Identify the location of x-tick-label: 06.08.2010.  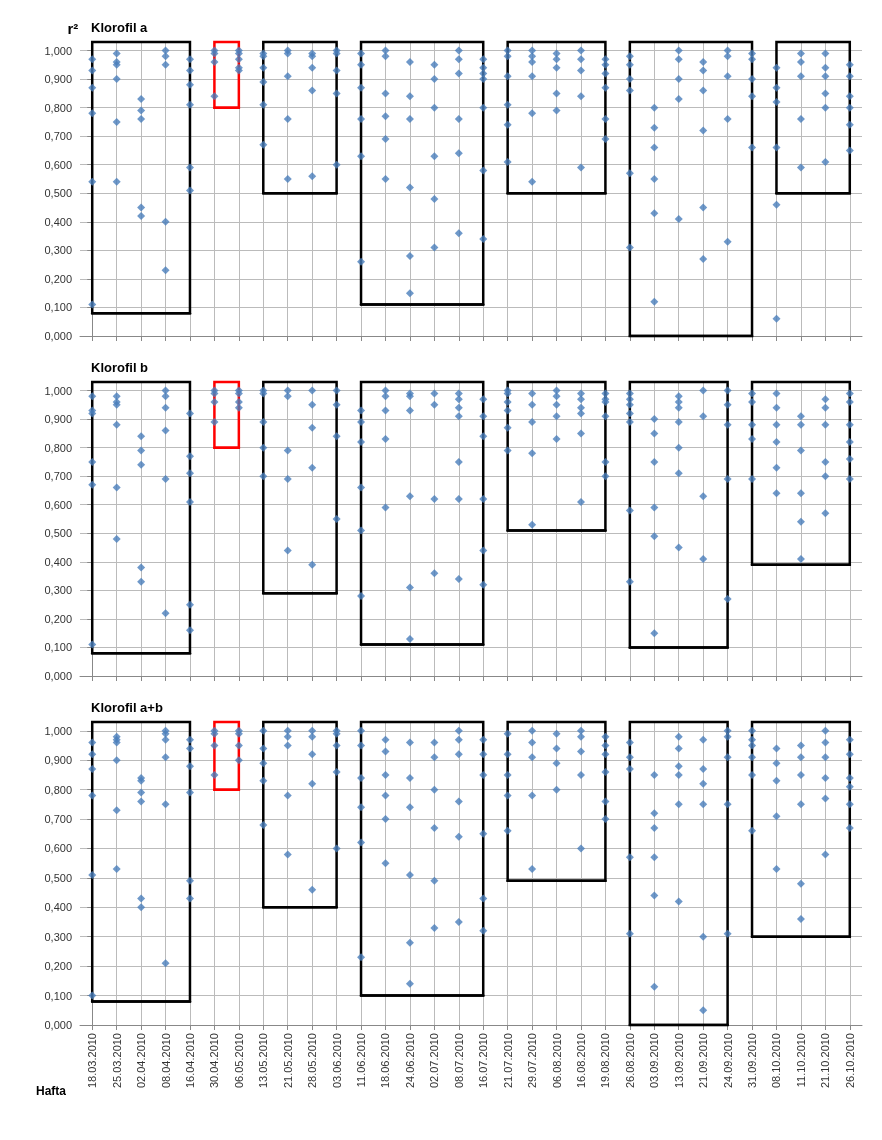
(556, 1061).